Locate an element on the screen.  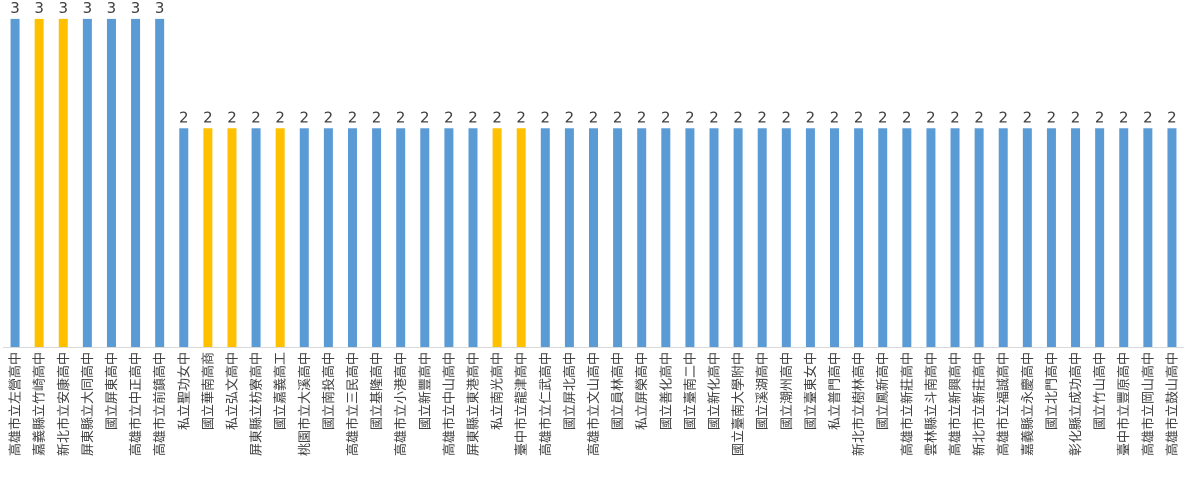
x-tick-label-34: 國立臺東女中 is located at coordinates (811, 391).